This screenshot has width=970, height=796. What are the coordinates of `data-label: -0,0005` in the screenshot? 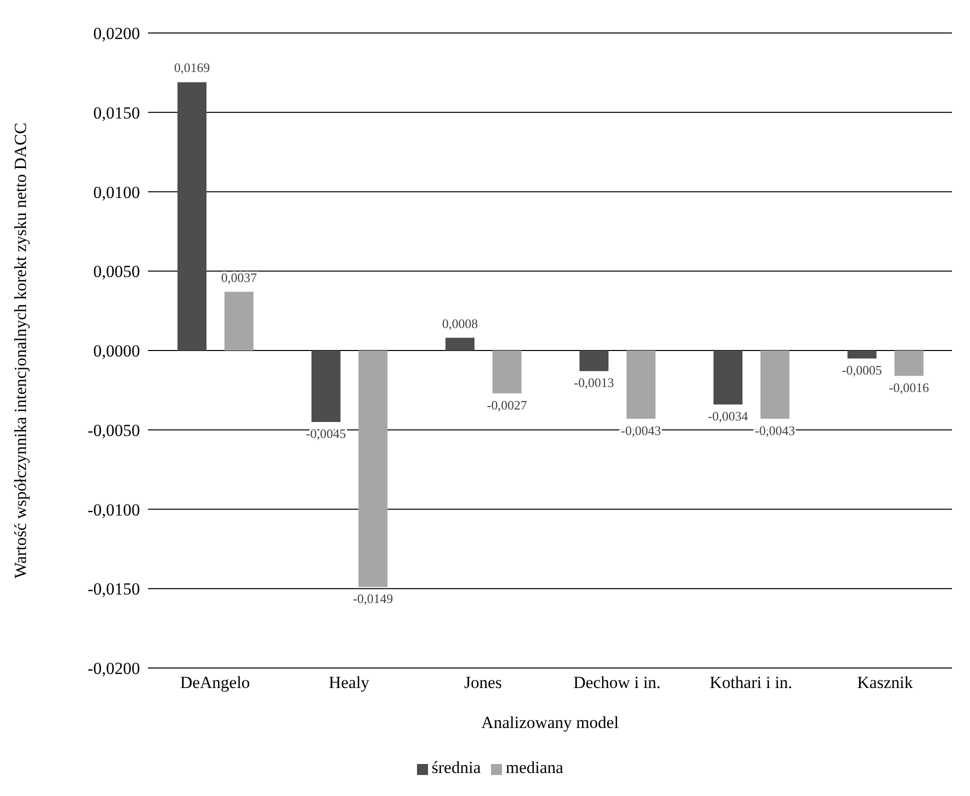 It's located at (862, 370).